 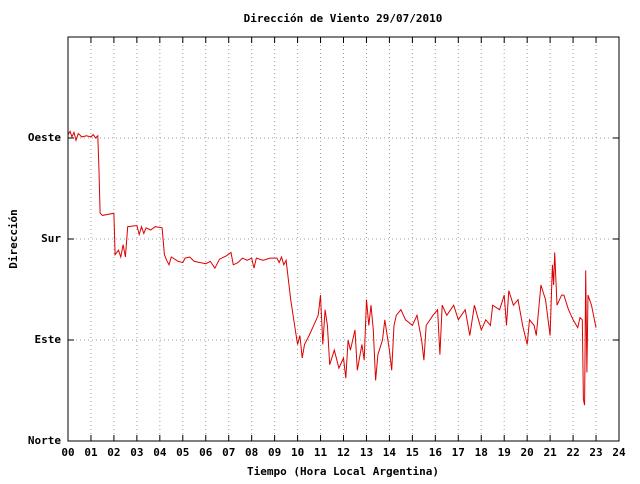 What do you see at coordinates (436, 452) in the screenshot?
I see `x-tick-label: 16` at bounding box center [436, 452].